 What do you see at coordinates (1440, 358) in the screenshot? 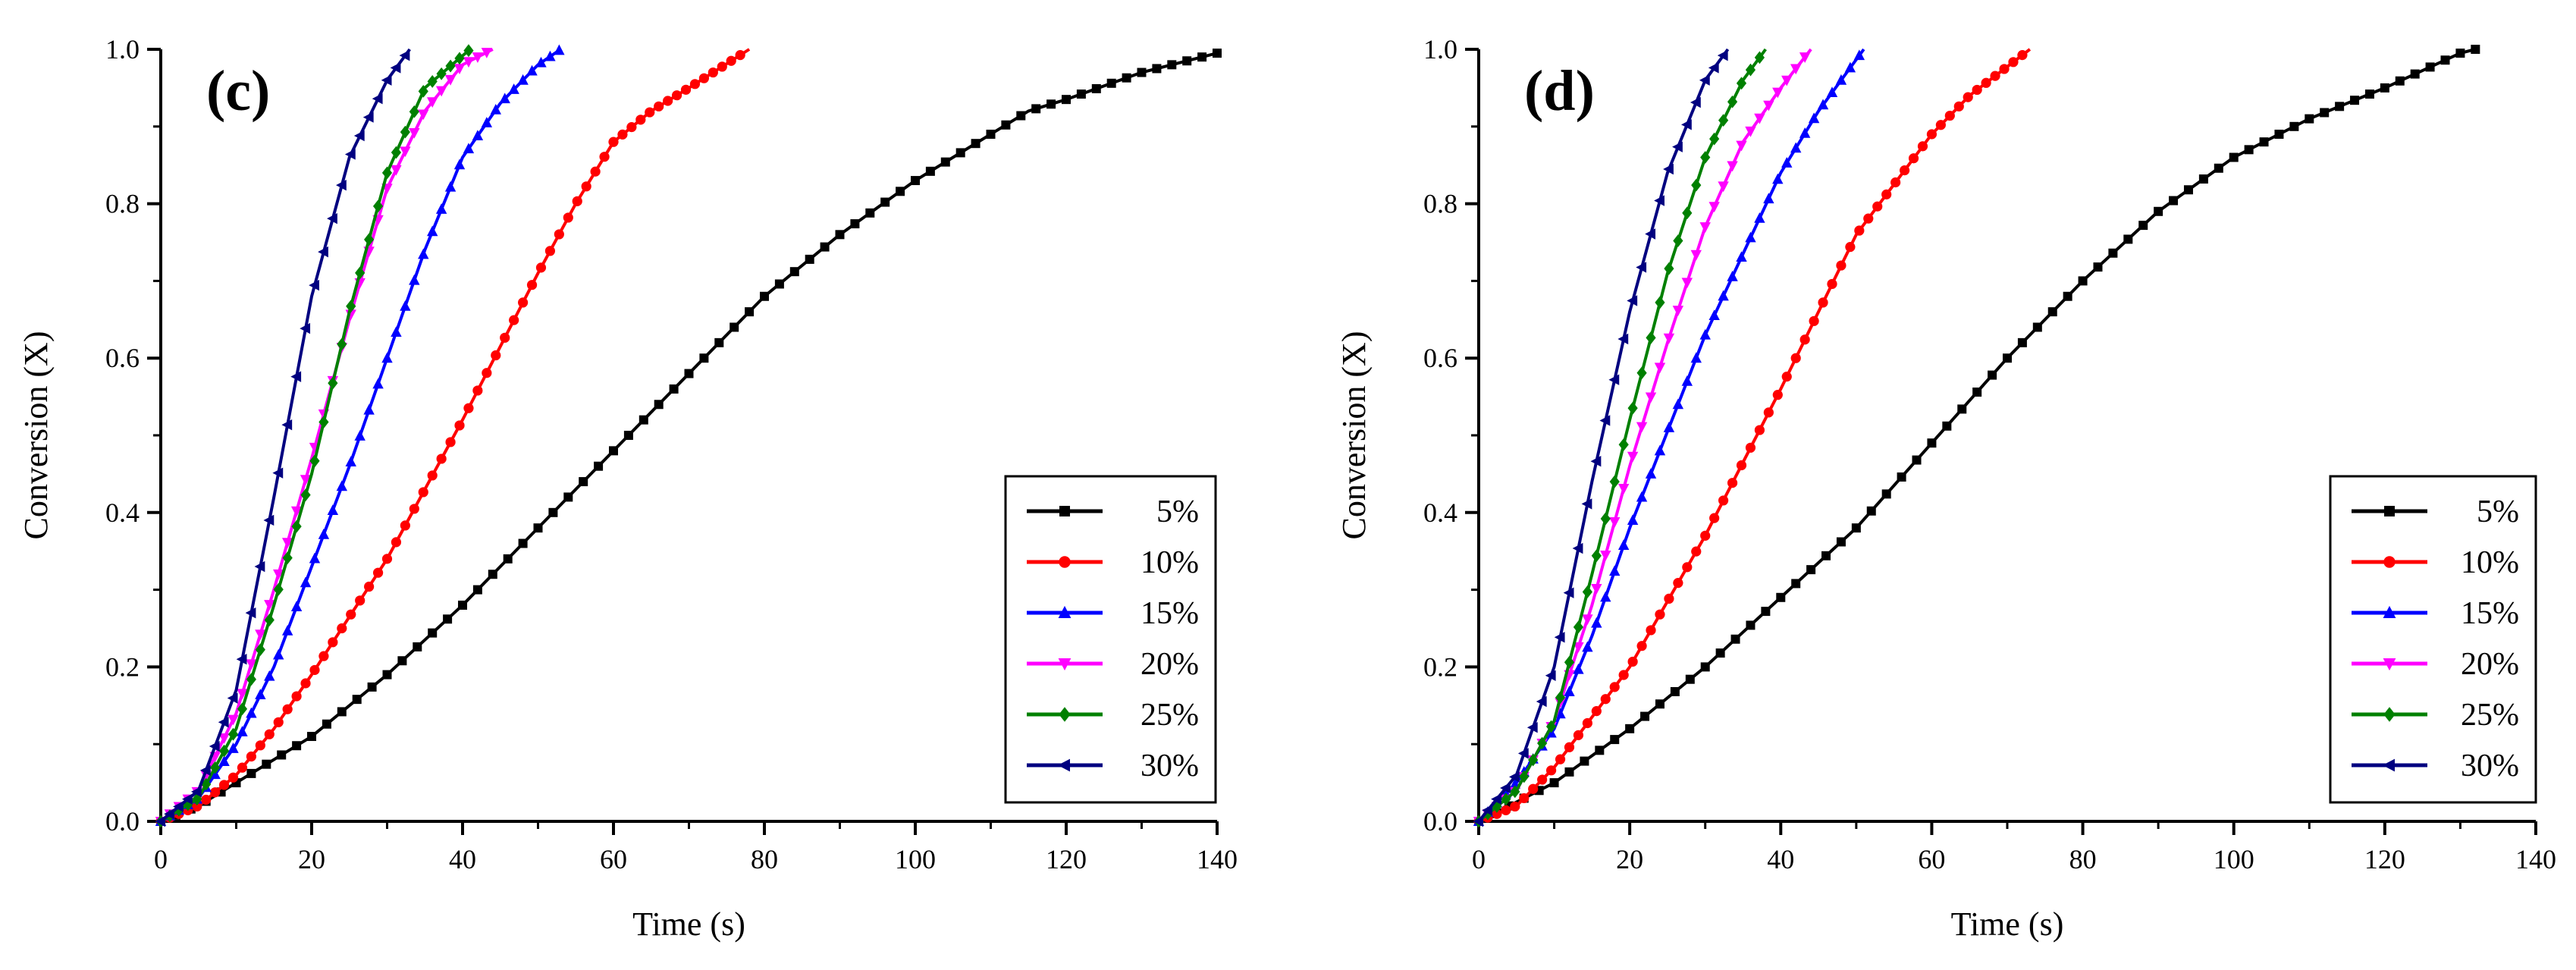
I see `y-tick-label: 0.6` at bounding box center [1440, 358].